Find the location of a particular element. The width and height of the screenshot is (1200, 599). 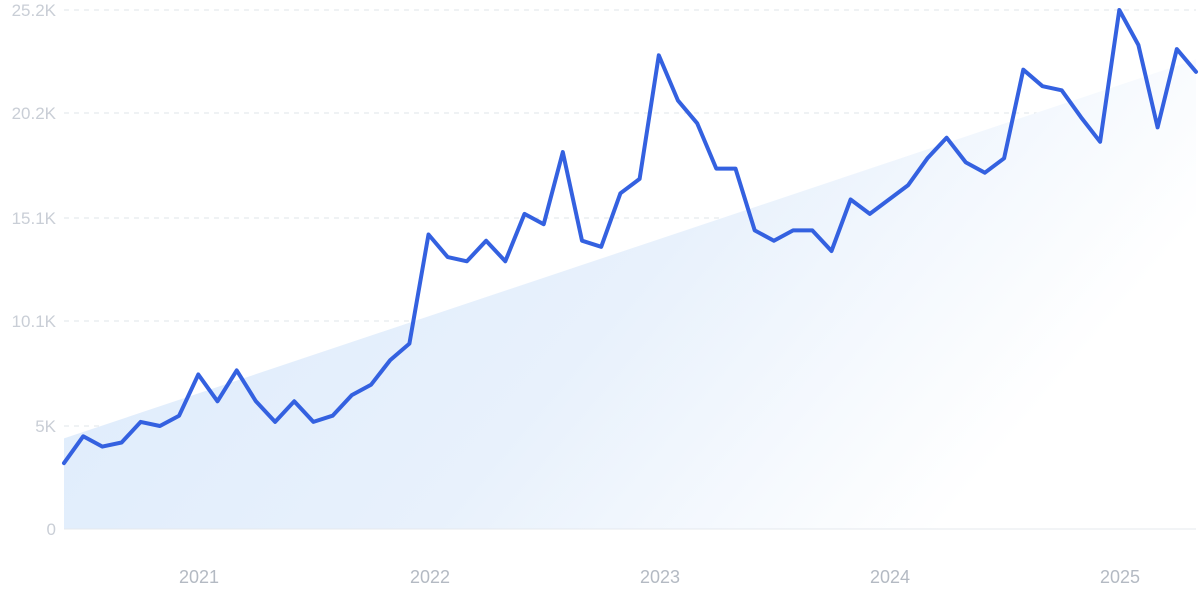

x-axis-ticks: 2021 2022 2023 2024 2025 is located at coordinates (659, 577).